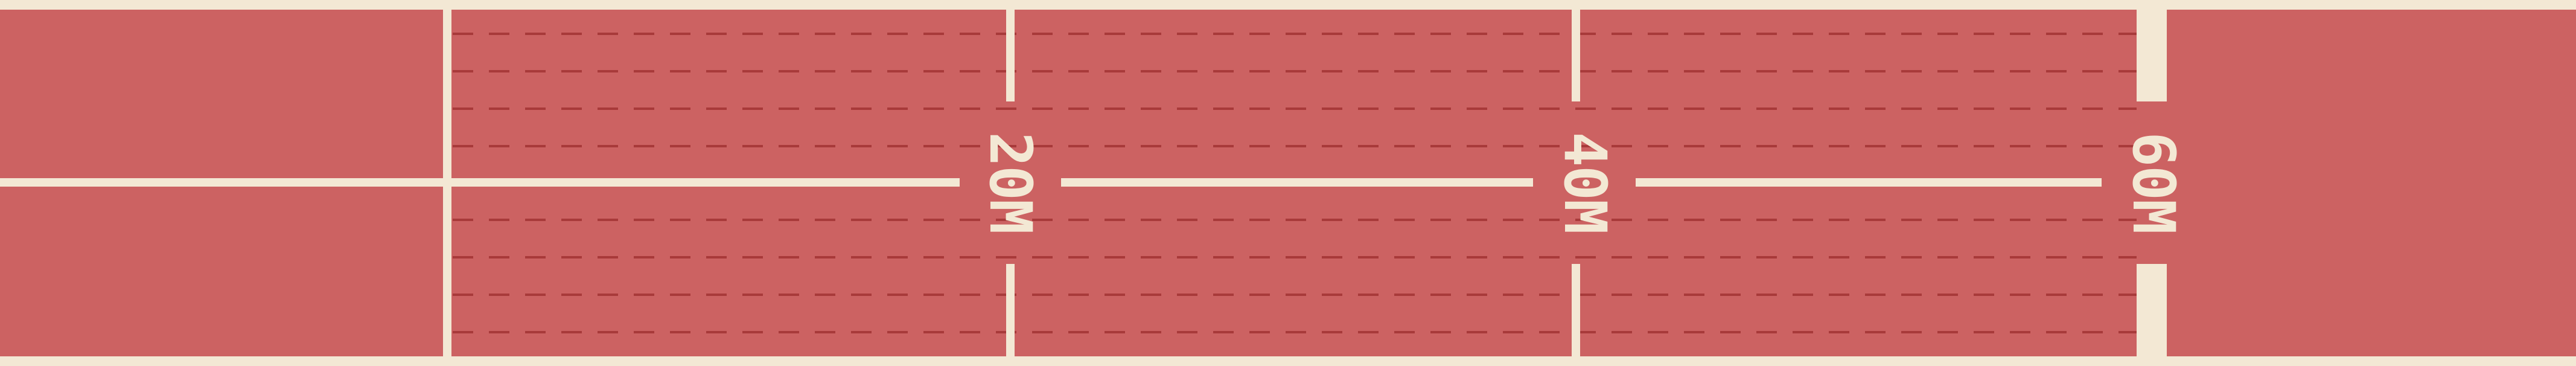 The width and height of the screenshot is (2576, 366). Describe the element at coordinates (1585, 182) in the screenshot. I see `marker-40m-label: 40M` at that location.